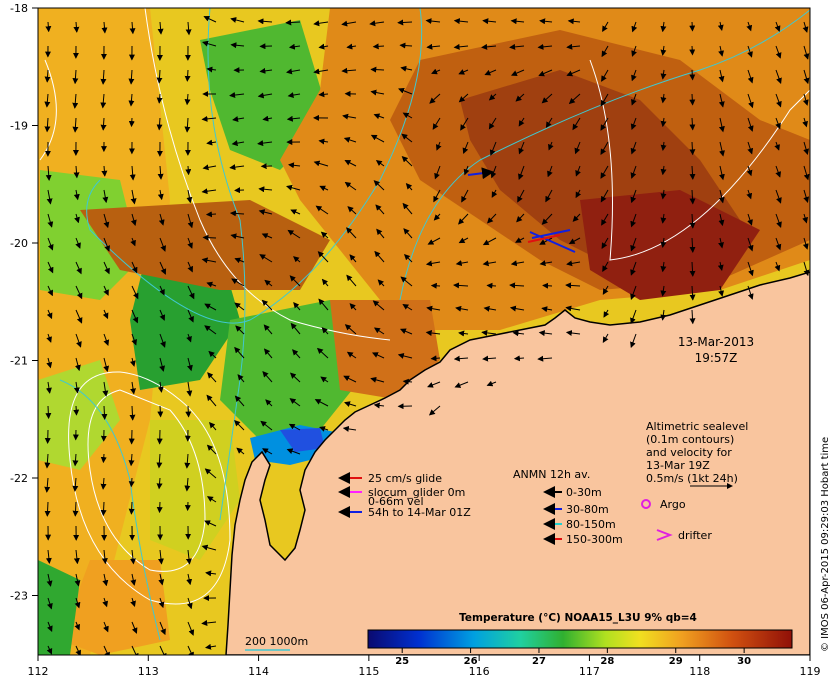 Image resolution: width=840 pixels, height=680 pixels. What do you see at coordinates (646, 504) in the screenshot?
I see `argo-symbol` at bounding box center [646, 504].